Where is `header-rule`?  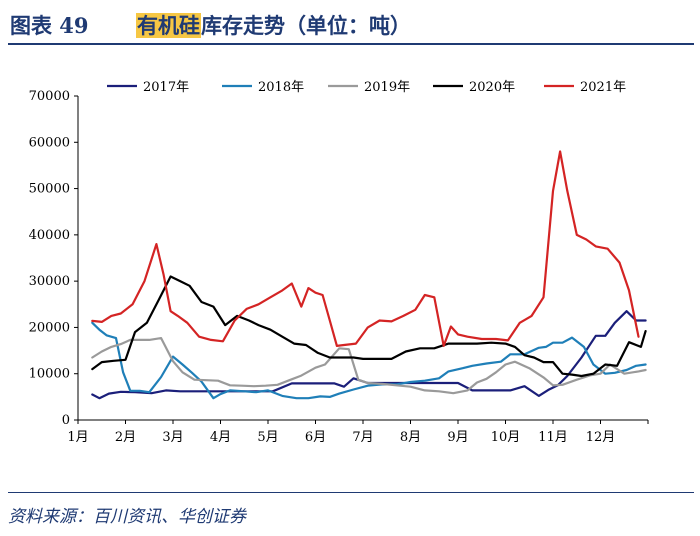
header-rule is located at coordinates (351, 44).